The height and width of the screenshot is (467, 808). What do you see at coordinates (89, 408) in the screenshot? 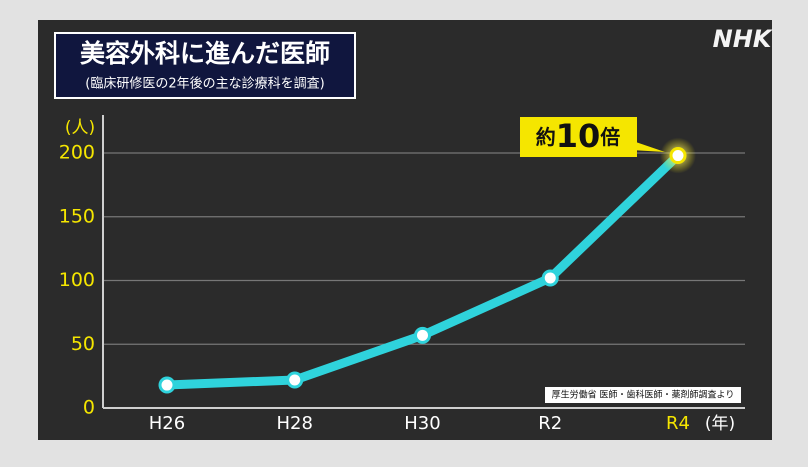
I see `y-tick-label: 0` at bounding box center [89, 408].